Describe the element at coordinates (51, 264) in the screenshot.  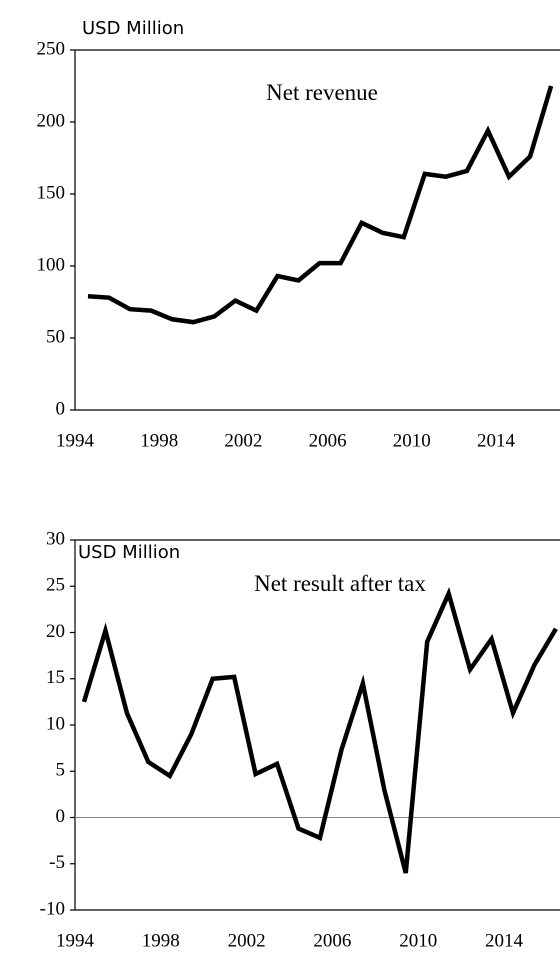
I see `y-tick-label: 100` at that location.